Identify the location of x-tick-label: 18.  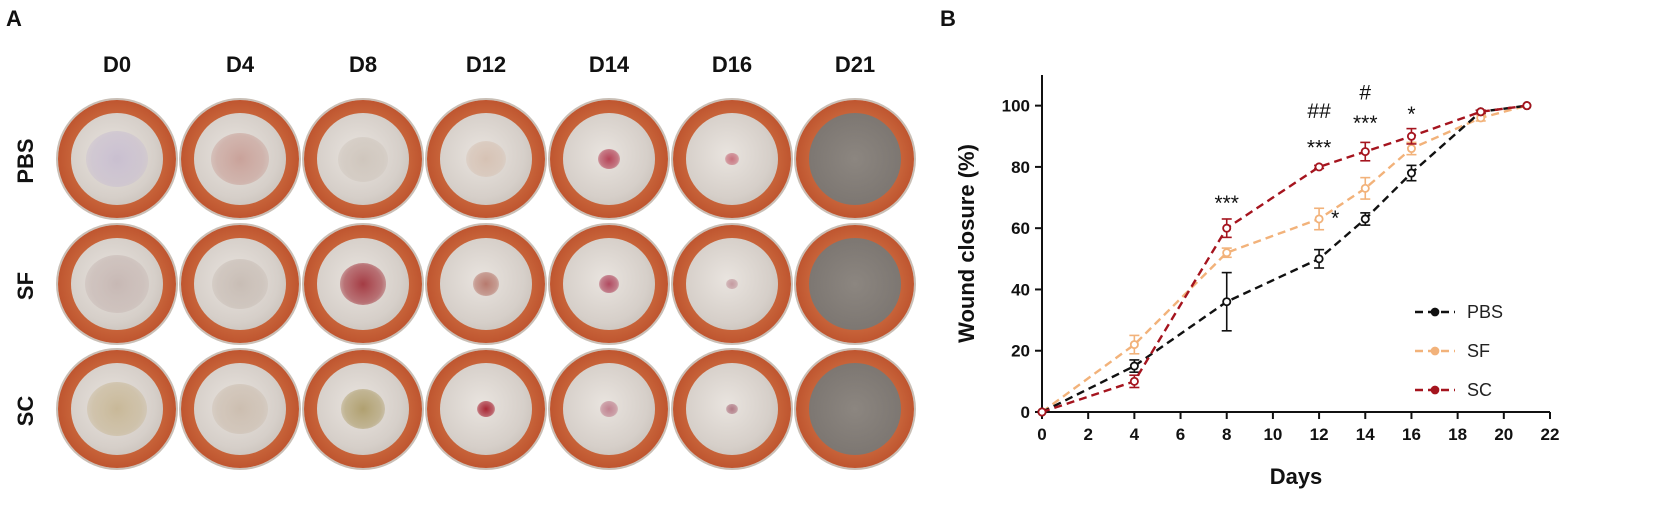
(1457, 434).